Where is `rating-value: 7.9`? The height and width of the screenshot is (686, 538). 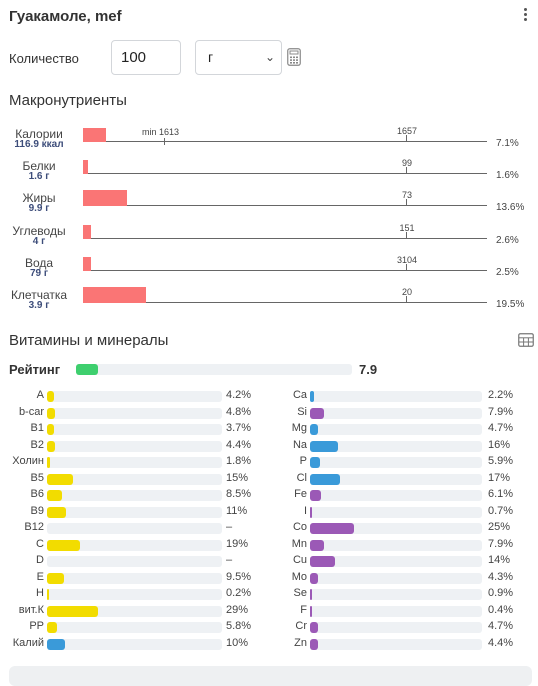 rating-value: 7.9 is located at coordinates (368, 369).